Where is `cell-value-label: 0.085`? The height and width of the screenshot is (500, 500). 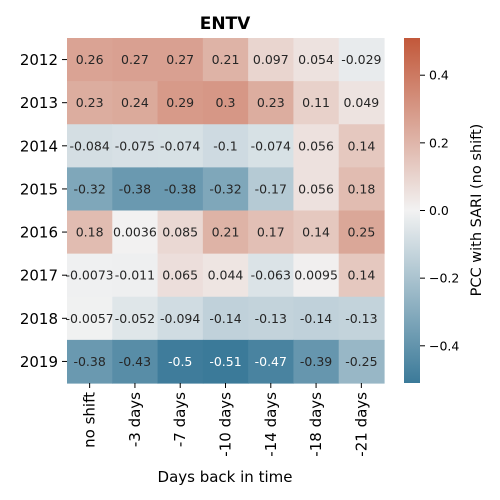 cell-value-label: 0.085 is located at coordinates (180, 232).